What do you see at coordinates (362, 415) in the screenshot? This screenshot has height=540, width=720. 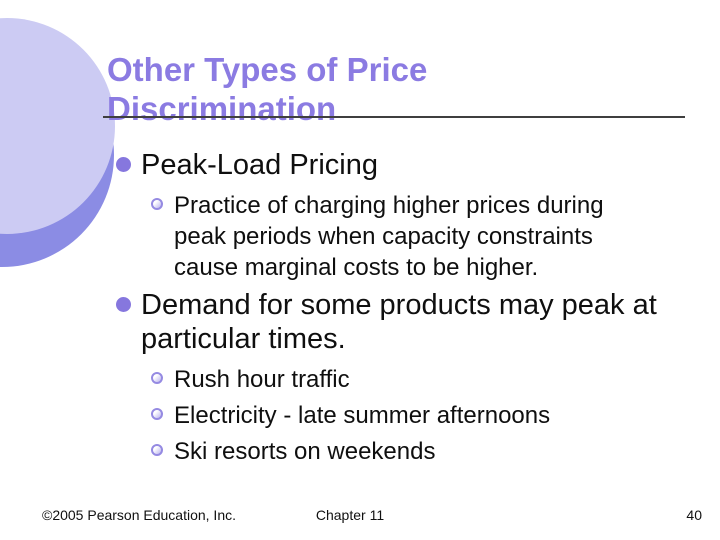 I see `sub-bullet-text: Electricity - late summer afternoons` at bounding box center [362, 415].